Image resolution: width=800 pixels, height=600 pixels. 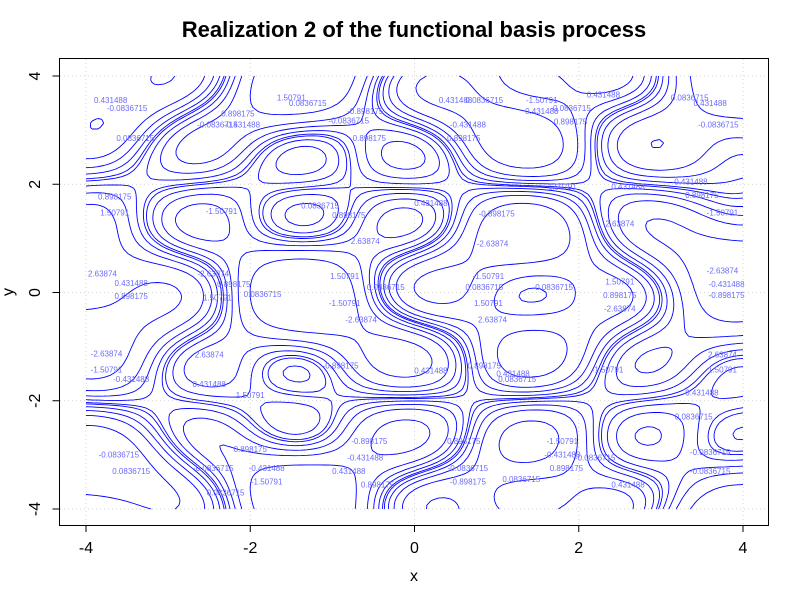 I want to click on x-tick-label: 2, so click(x=578, y=548).